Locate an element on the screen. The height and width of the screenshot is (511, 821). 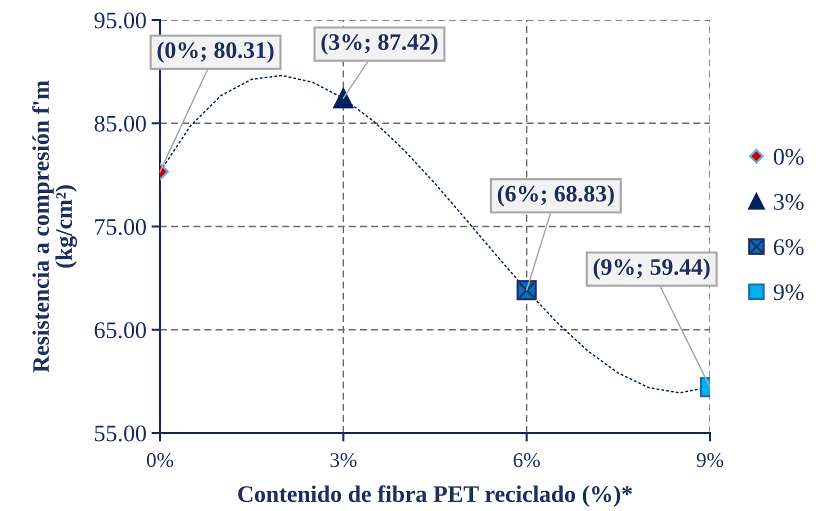
annotation: (3%; 87.42) is located at coordinates (379, 44).